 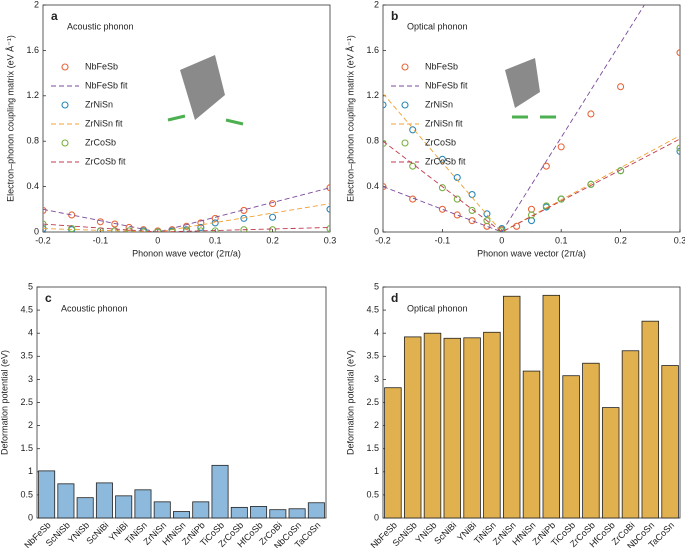 What do you see at coordinates (32, 50) in the screenshot?
I see `y-tick-label: 1.6` at bounding box center [32, 50].